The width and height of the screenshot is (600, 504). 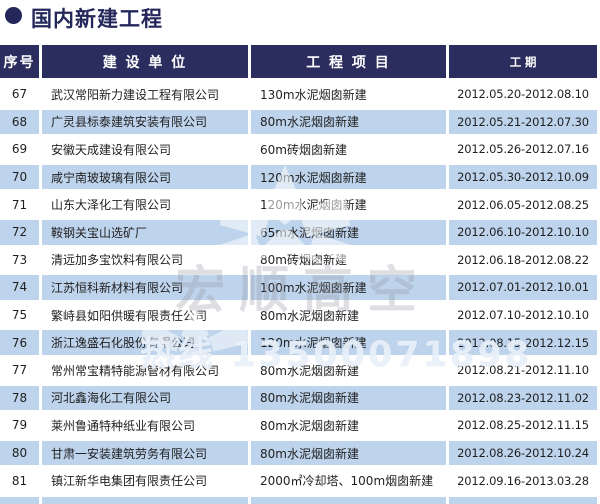 What do you see at coordinates (145, 397) in the screenshot?
I see `cell-company: 河北鑫海化工有限公司` at bounding box center [145, 397].